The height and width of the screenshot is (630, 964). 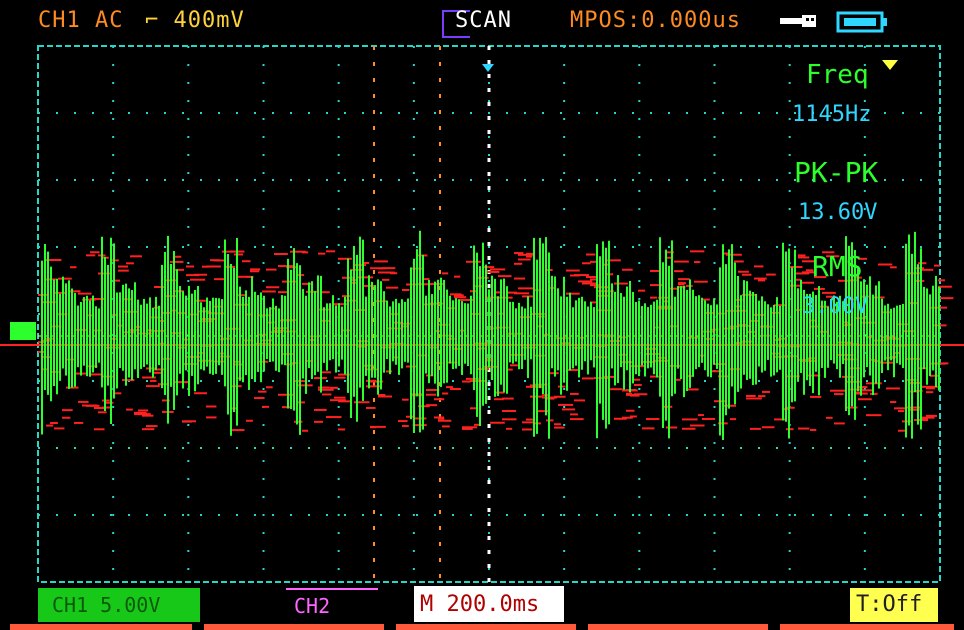 I want to click on channel-info: CH1 AC, so click(x=81, y=20).